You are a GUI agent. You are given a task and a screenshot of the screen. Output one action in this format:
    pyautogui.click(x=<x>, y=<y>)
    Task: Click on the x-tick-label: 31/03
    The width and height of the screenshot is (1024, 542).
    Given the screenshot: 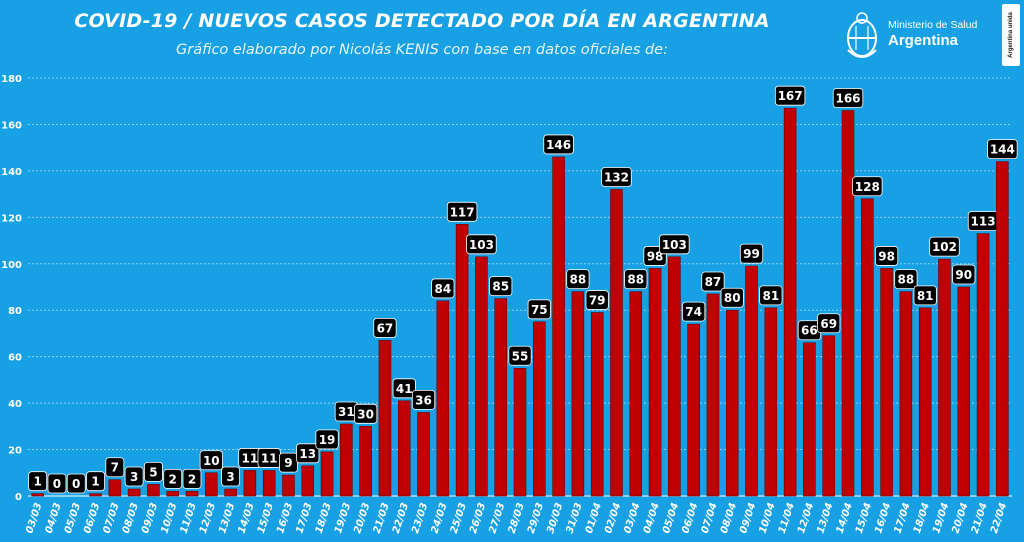 What is the action you would take?
    pyautogui.click(x=575, y=517)
    